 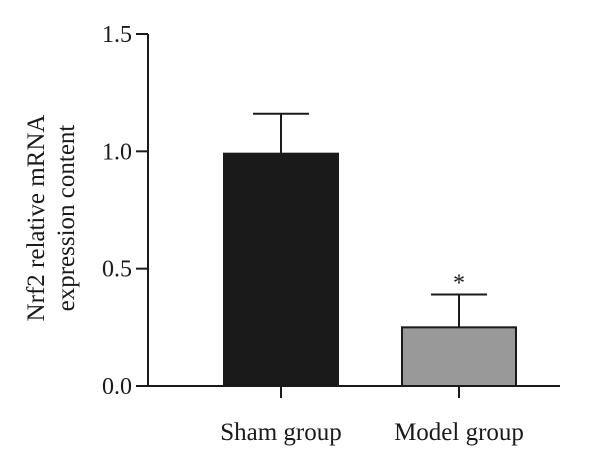 I want to click on x-axis, so click(x=354, y=391).